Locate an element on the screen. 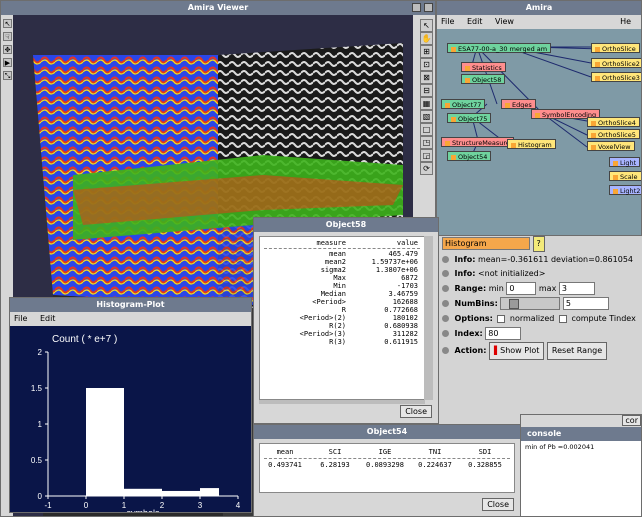 This screenshot has height=517, width=642. pool-node-statistics: Statistics is located at coordinates (483, 67).